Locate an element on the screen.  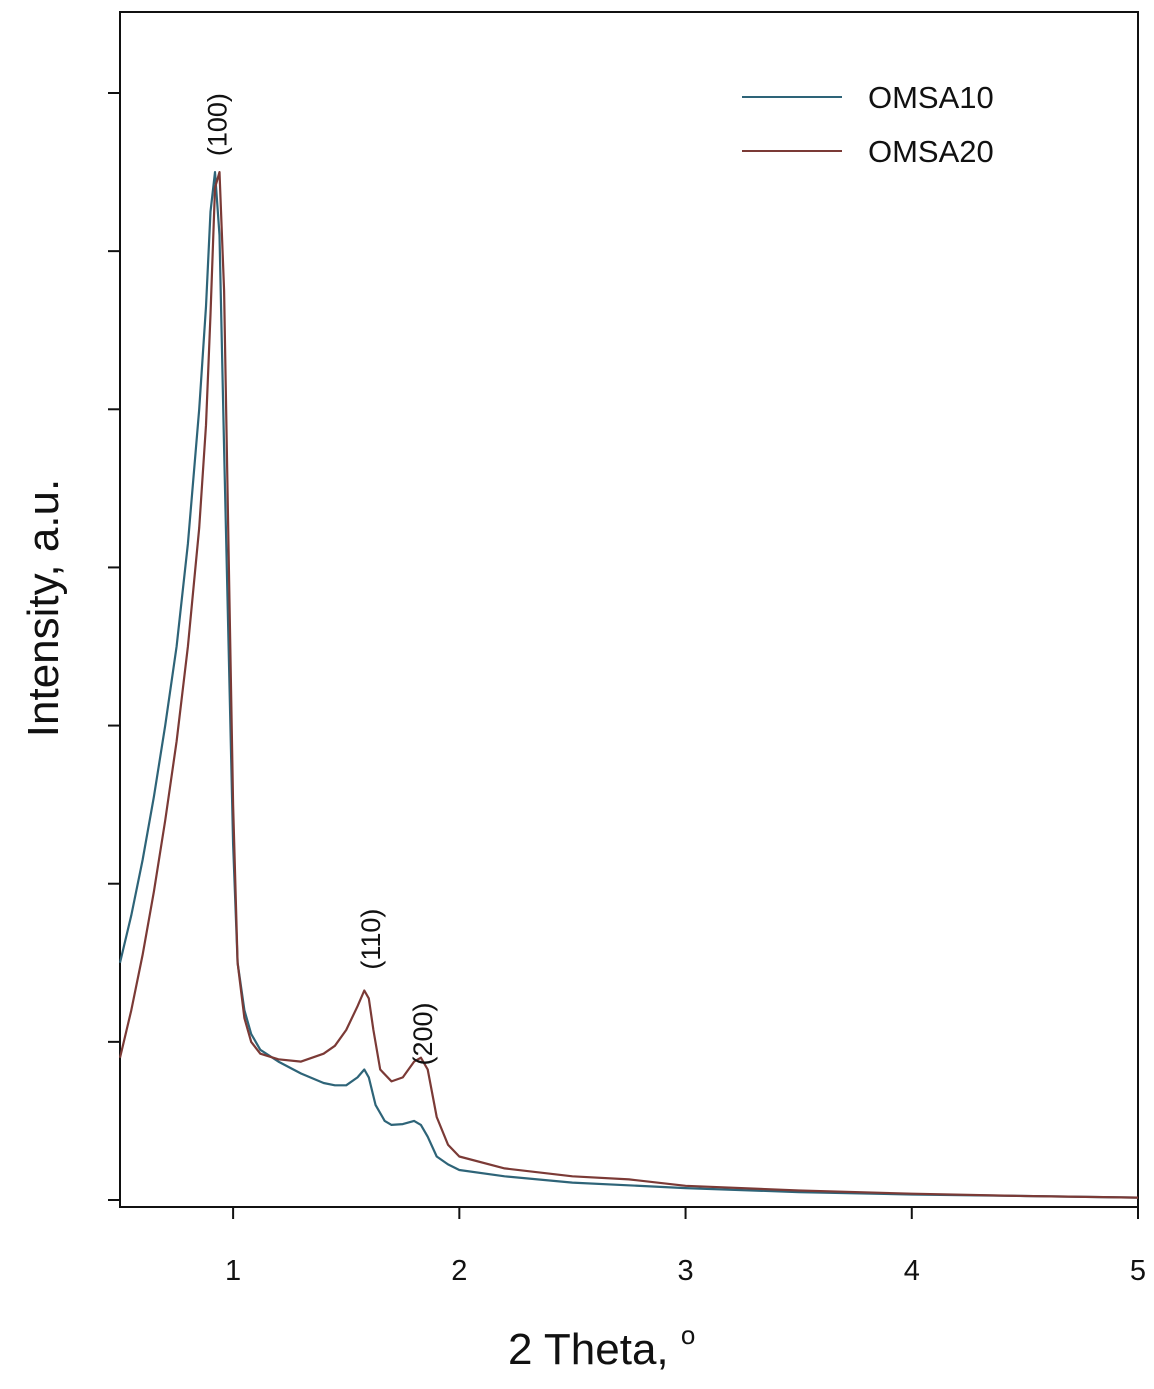
x-tick-label-2: 3 is located at coordinates (685, 1271).